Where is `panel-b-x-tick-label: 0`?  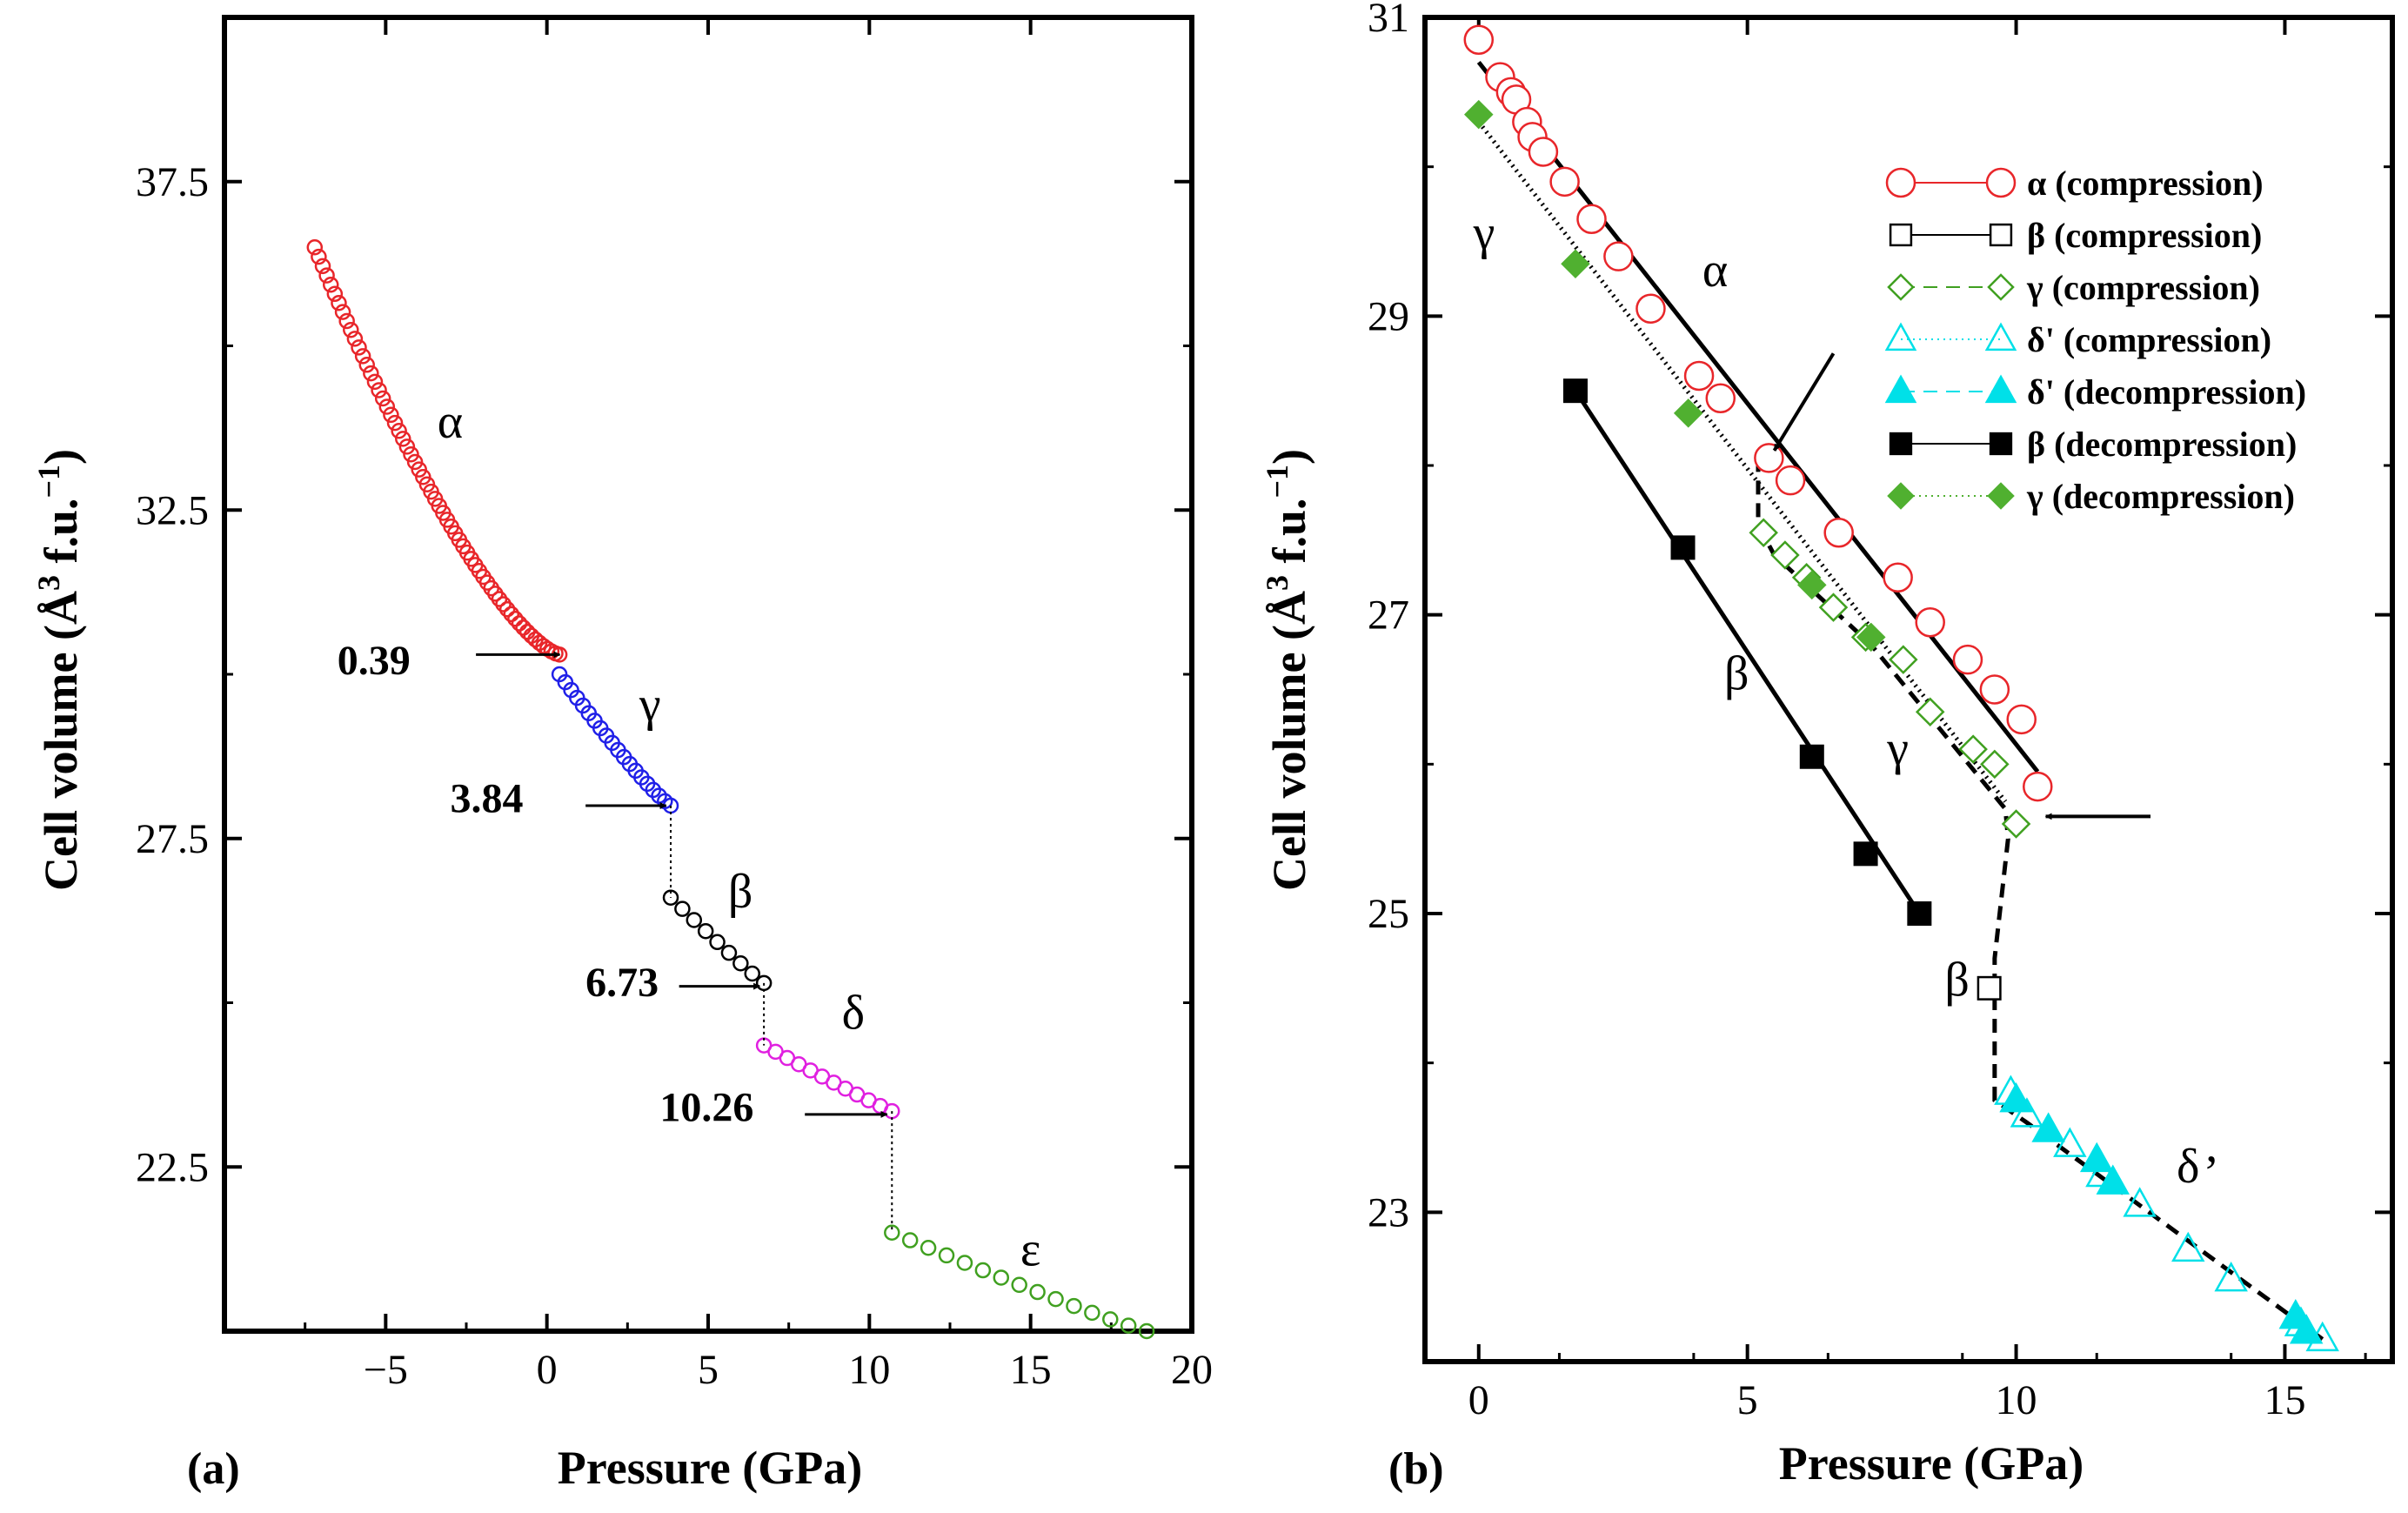 panel-b-x-tick-label: 0 is located at coordinates (1478, 1400).